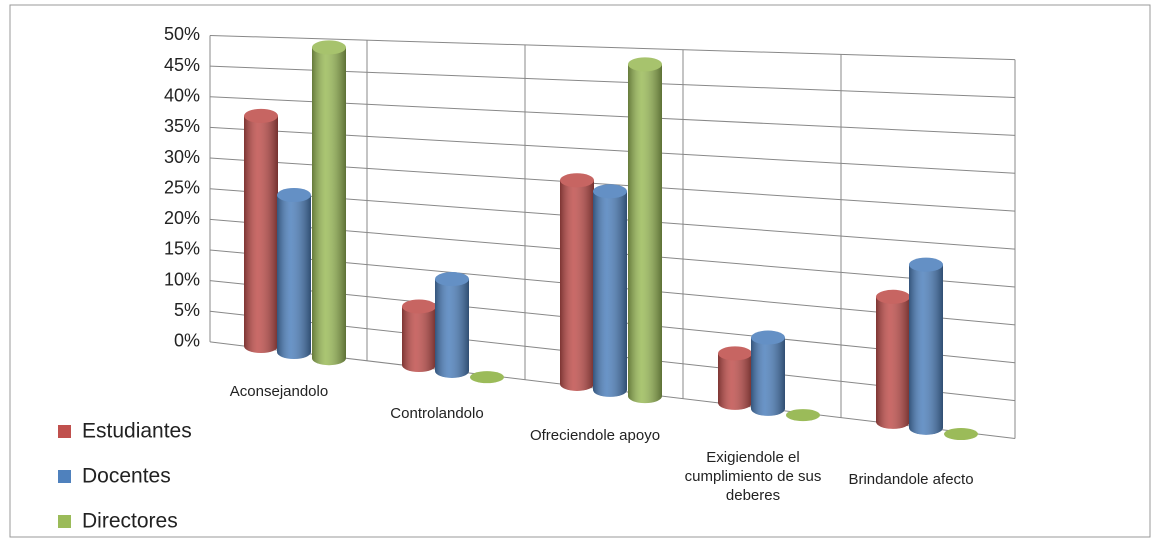 The image size is (1160, 543). What do you see at coordinates (187, 341) in the screenshot?
I see `y-tick-label: 0%` at bounding box center [187, 341].